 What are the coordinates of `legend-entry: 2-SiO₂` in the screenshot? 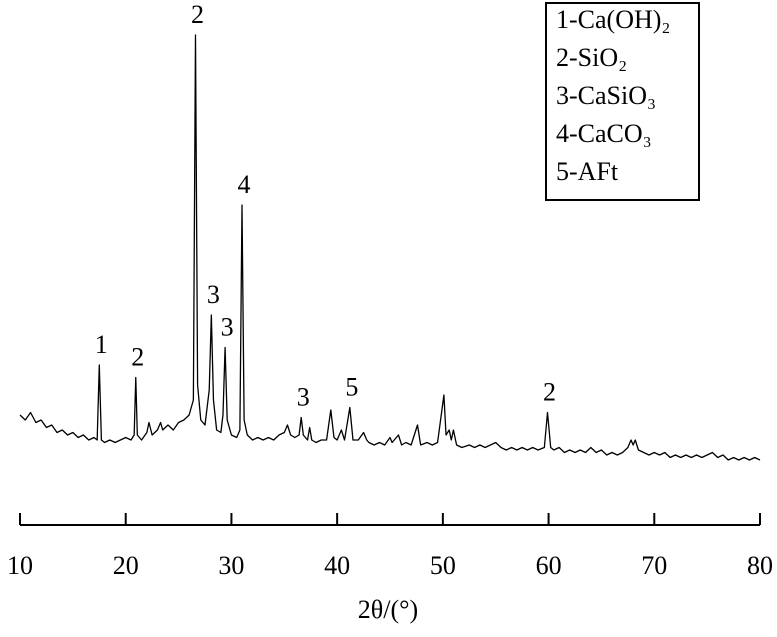 It's located at (591, 57).